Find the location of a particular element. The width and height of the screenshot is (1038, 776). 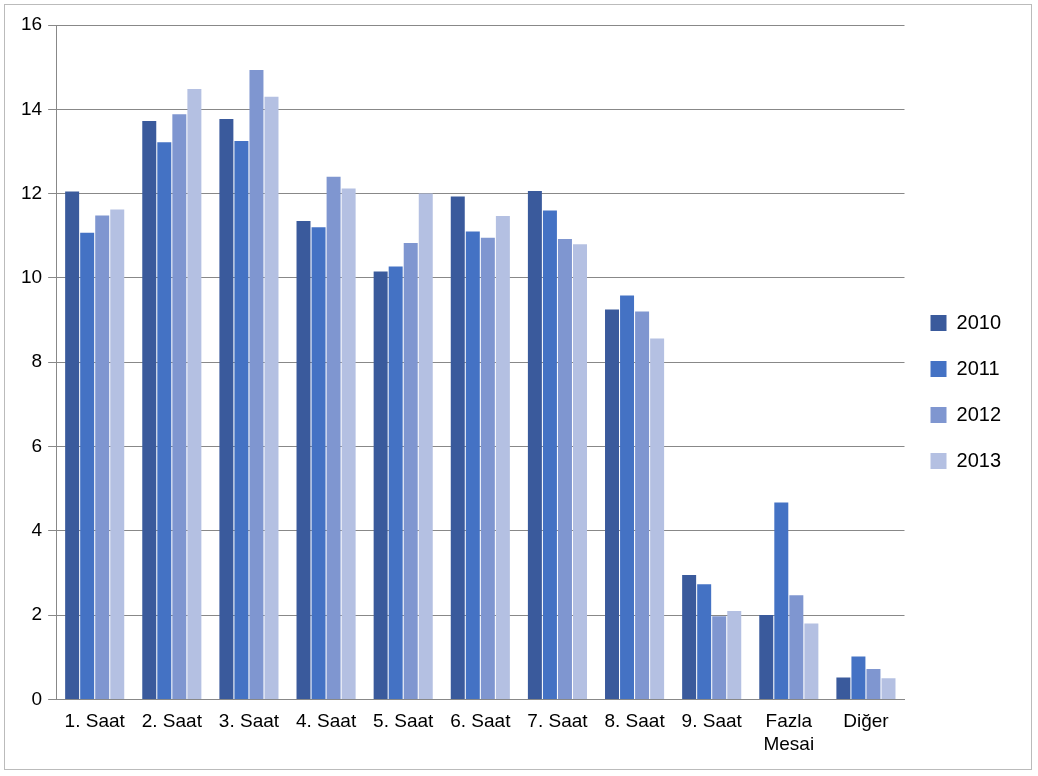

x-tick-label: 3. Saat is located at coordinates (249, 721).